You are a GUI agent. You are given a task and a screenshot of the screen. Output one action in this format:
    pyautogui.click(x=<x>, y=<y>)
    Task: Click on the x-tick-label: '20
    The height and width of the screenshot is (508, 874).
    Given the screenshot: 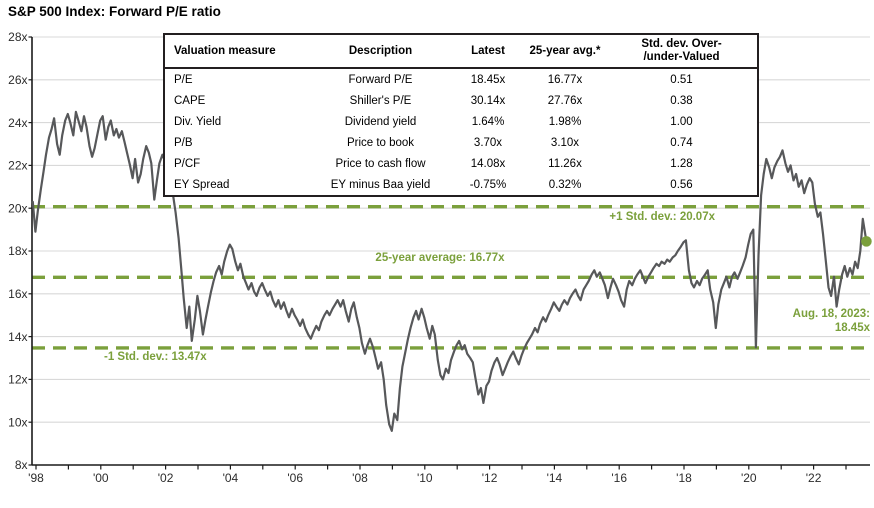 What is the action you would take?
    pyautogui.click(x=749, y=478)
    